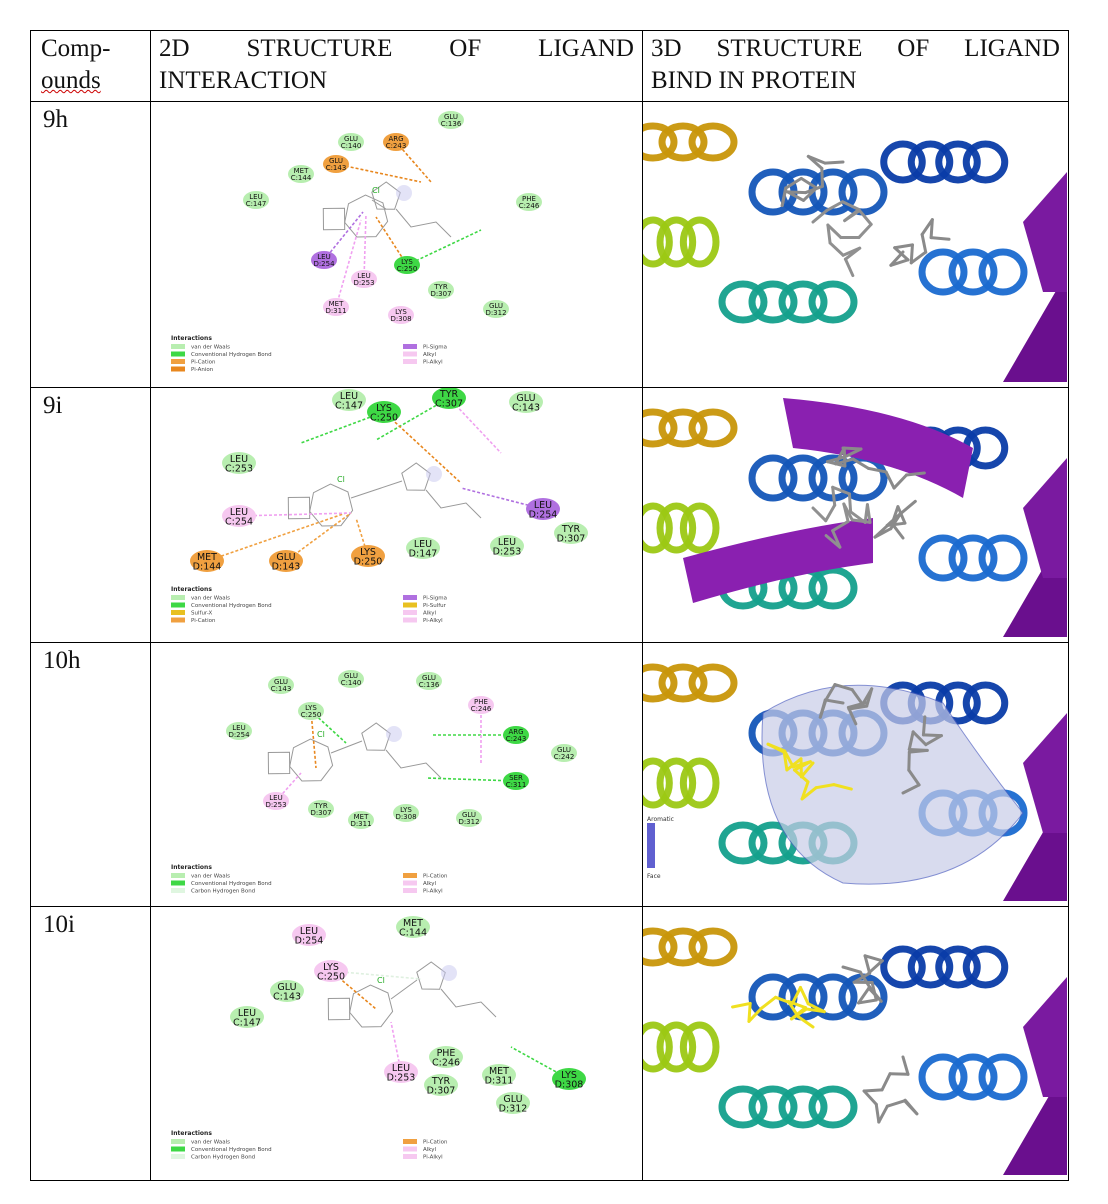 The height and width of the screenshot is (1204, 1108). I want to click on residue-chain: D:307, so click(571, 539).